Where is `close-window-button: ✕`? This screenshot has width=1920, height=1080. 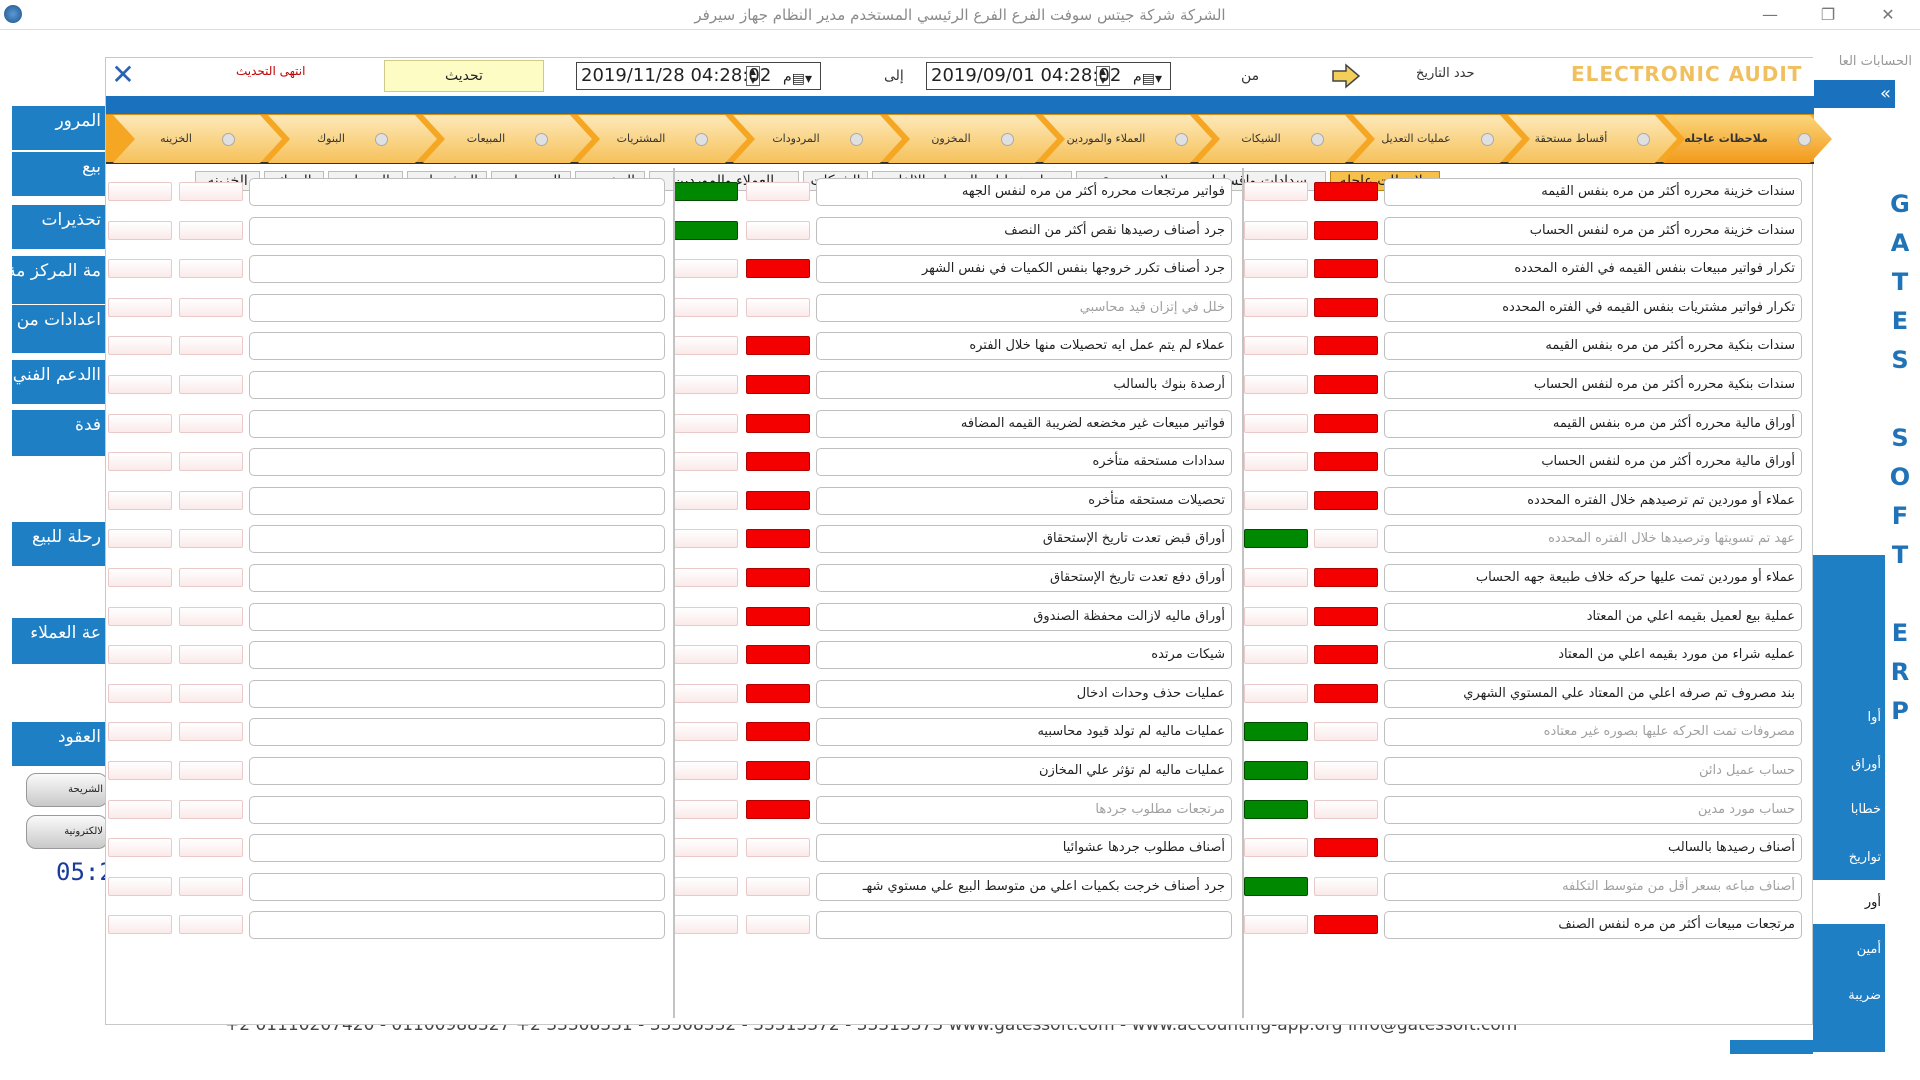
close-window-button: ✕ is located at coordinates (1888, 14).